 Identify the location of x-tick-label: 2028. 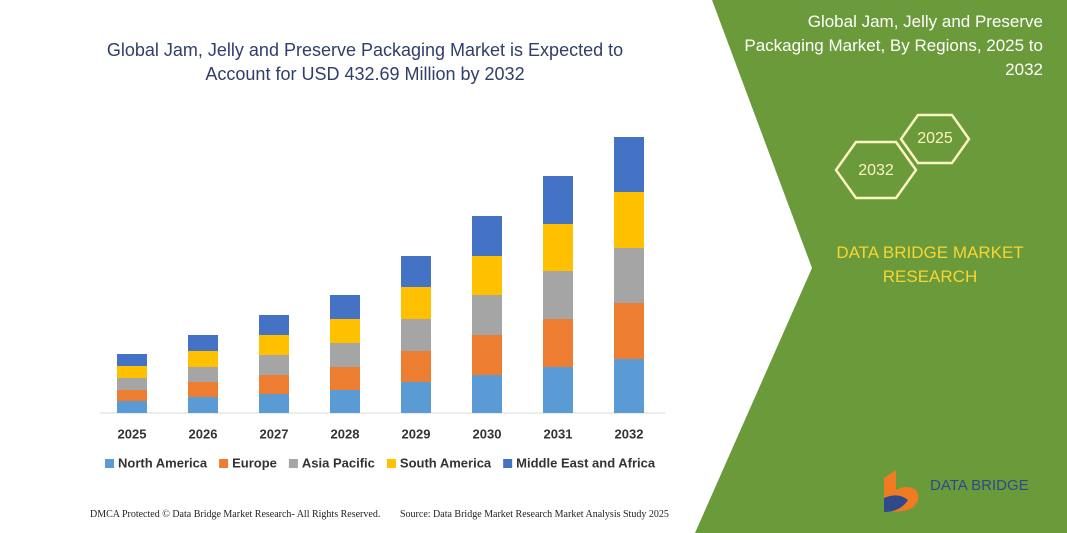
(345, 433).